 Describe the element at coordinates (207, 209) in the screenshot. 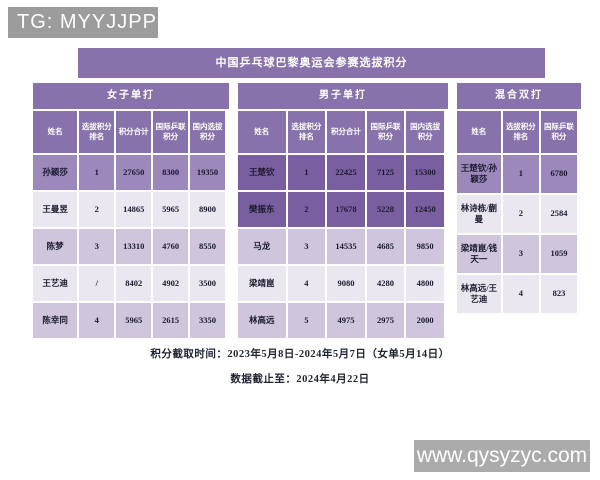

I see `table-cell: 8900` at that location.